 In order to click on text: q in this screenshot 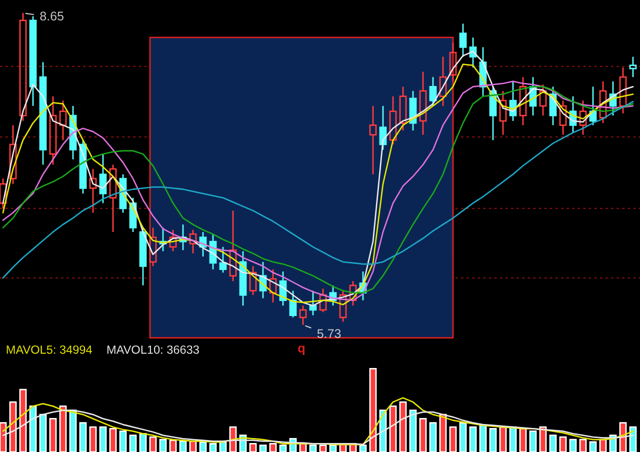, I will do `click(301, 350)`.